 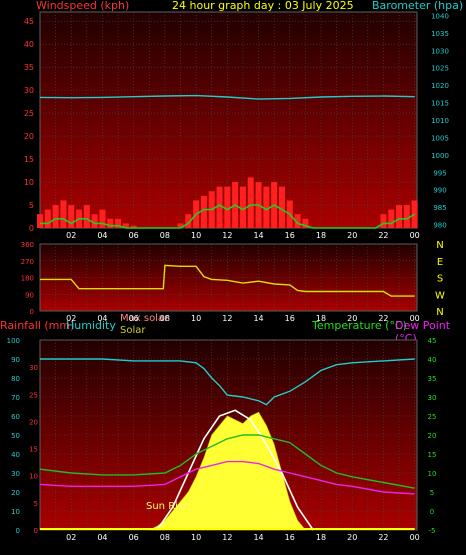 I want to click on temp-y-tick-0: 0, so click(x=432, y=512).